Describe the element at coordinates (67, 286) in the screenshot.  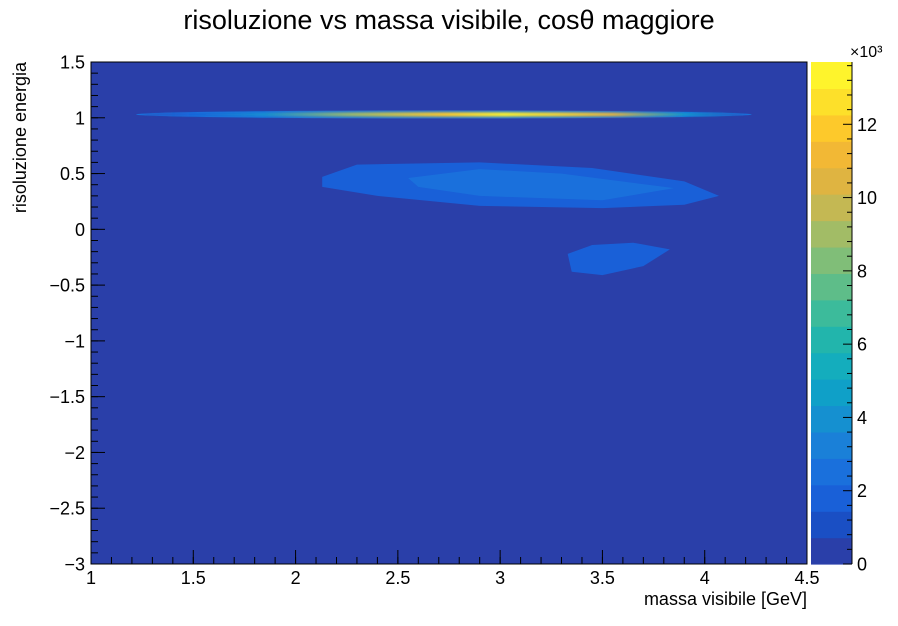
I see `y-tick-label: −0.5` at that location.